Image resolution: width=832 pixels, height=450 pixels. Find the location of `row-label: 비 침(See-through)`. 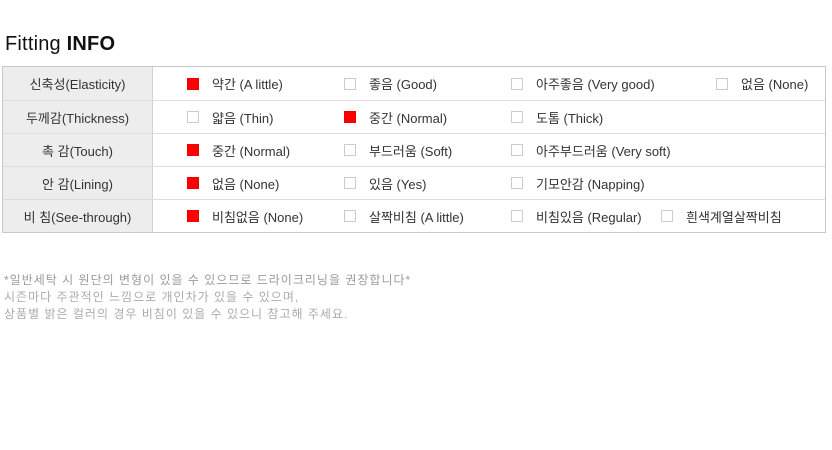

row-label: 비 침(See-through) is located at coordinates (78, 216).